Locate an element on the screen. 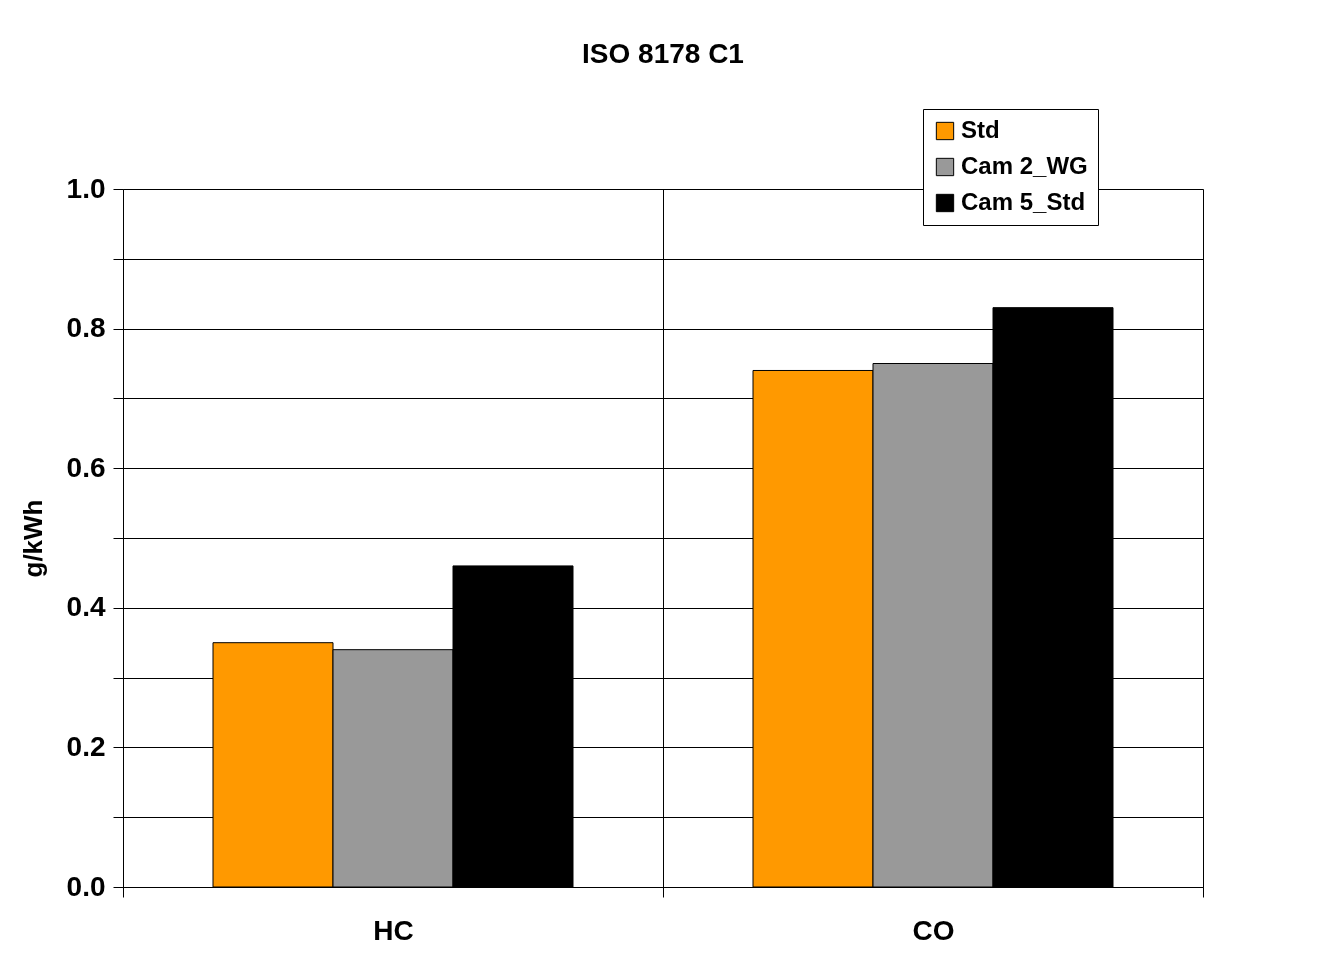 Image resolution: width=1322 pixels, height=955 pixels. legend-label: Cam 2_WG is located at coordinates (1024, 165).